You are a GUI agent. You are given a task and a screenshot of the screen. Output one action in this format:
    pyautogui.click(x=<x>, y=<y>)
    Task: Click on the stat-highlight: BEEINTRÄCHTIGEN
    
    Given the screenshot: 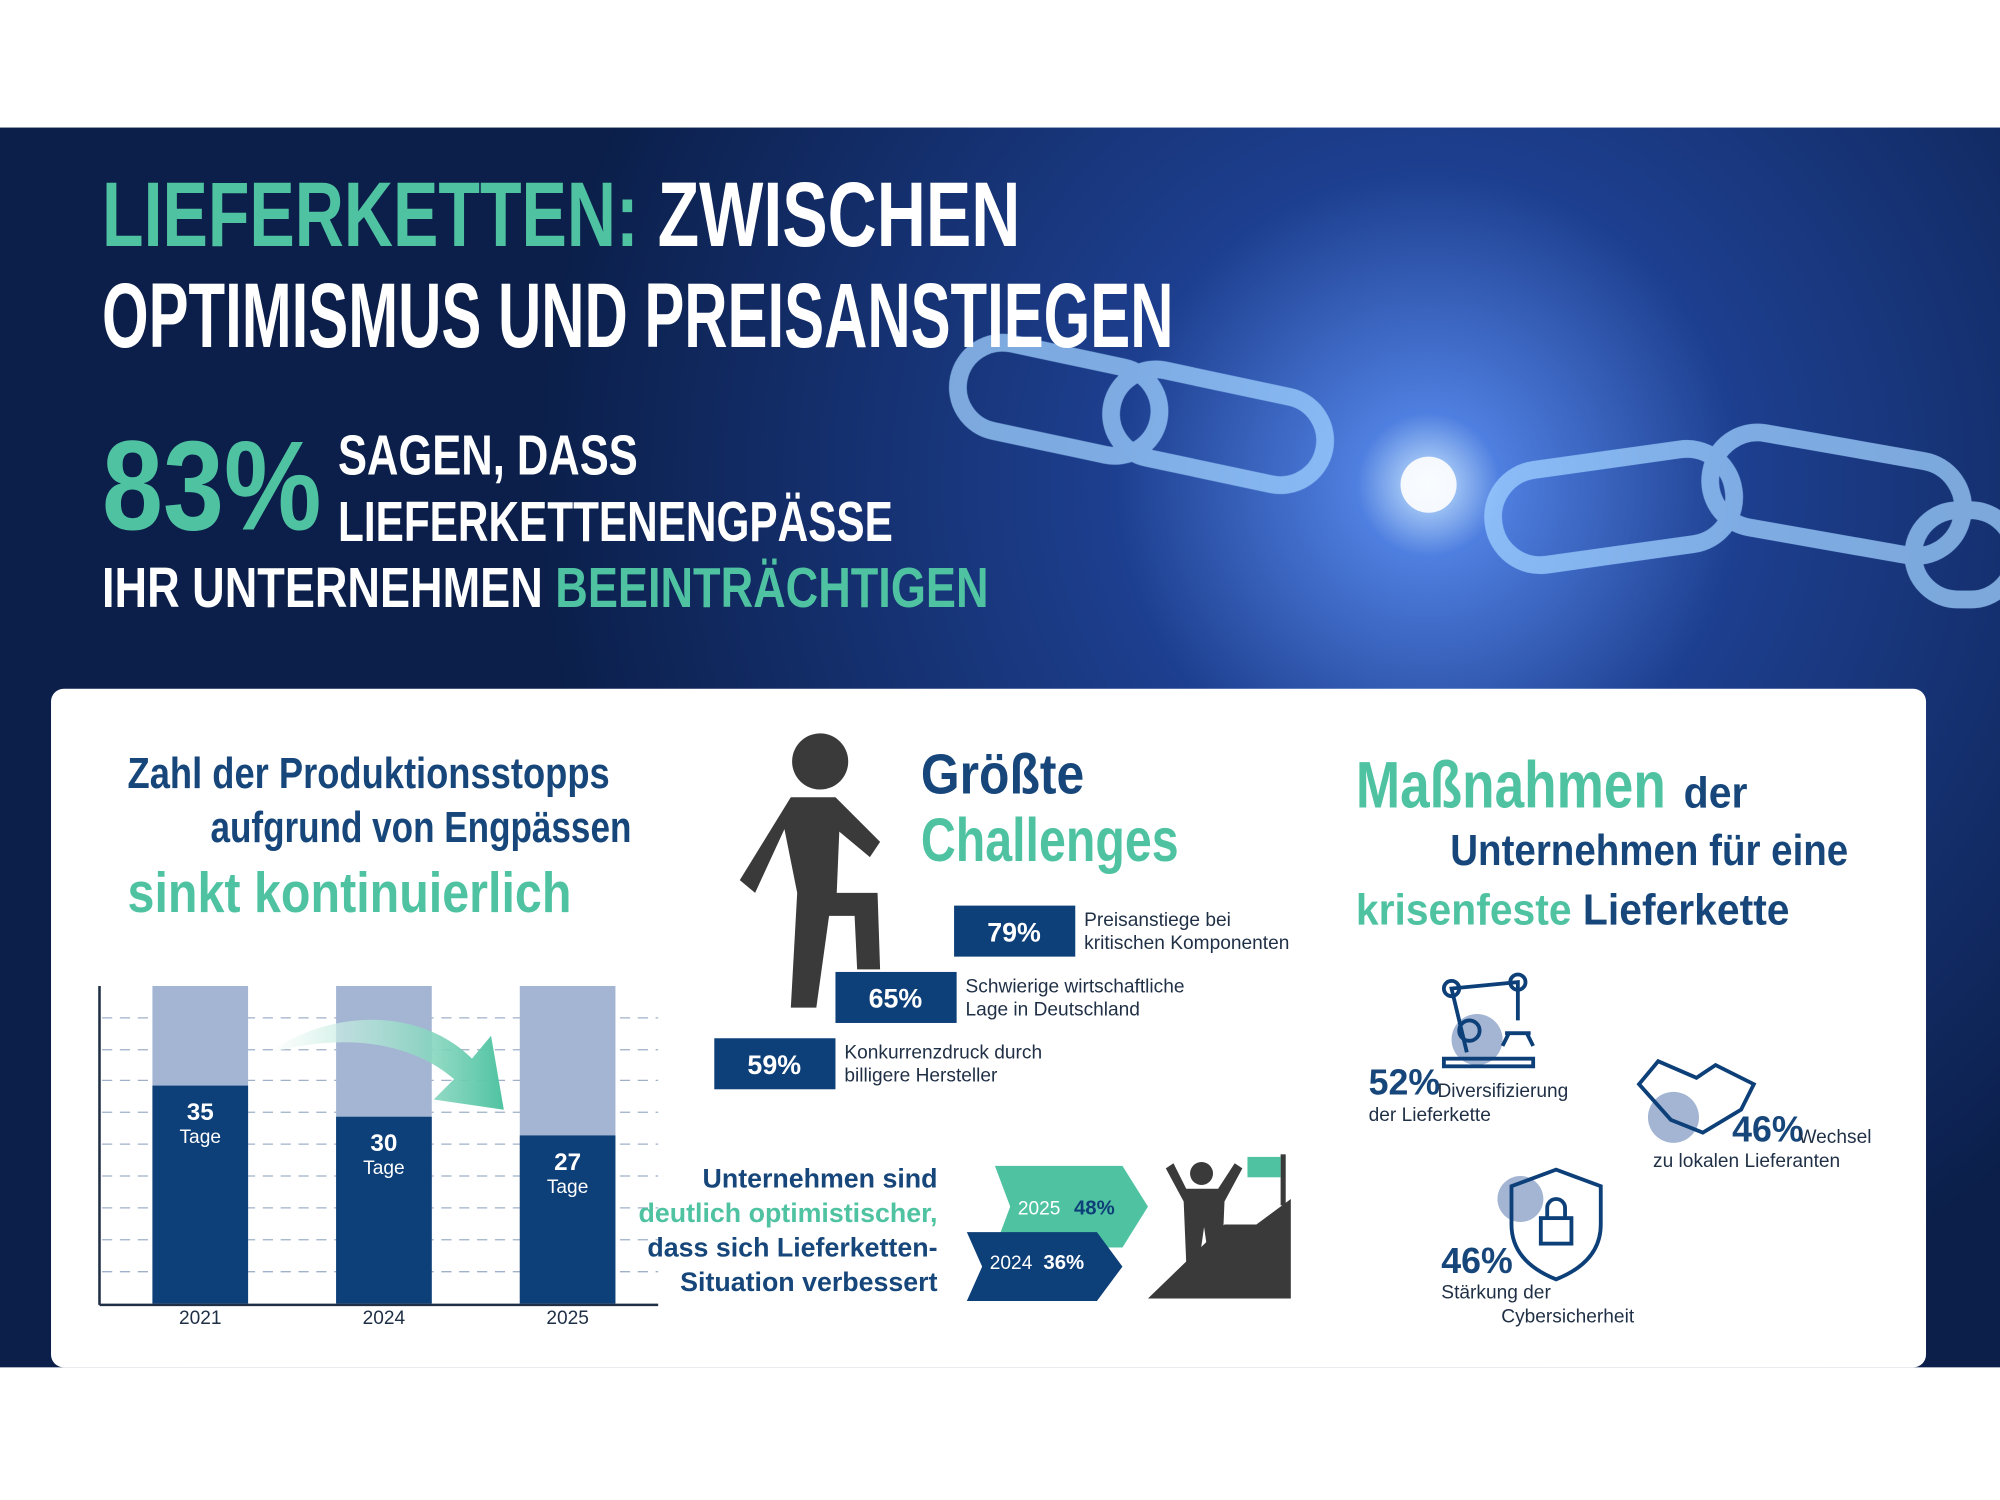 What is the action you would take?
    pyautogui.click(x=771, y=587)
    